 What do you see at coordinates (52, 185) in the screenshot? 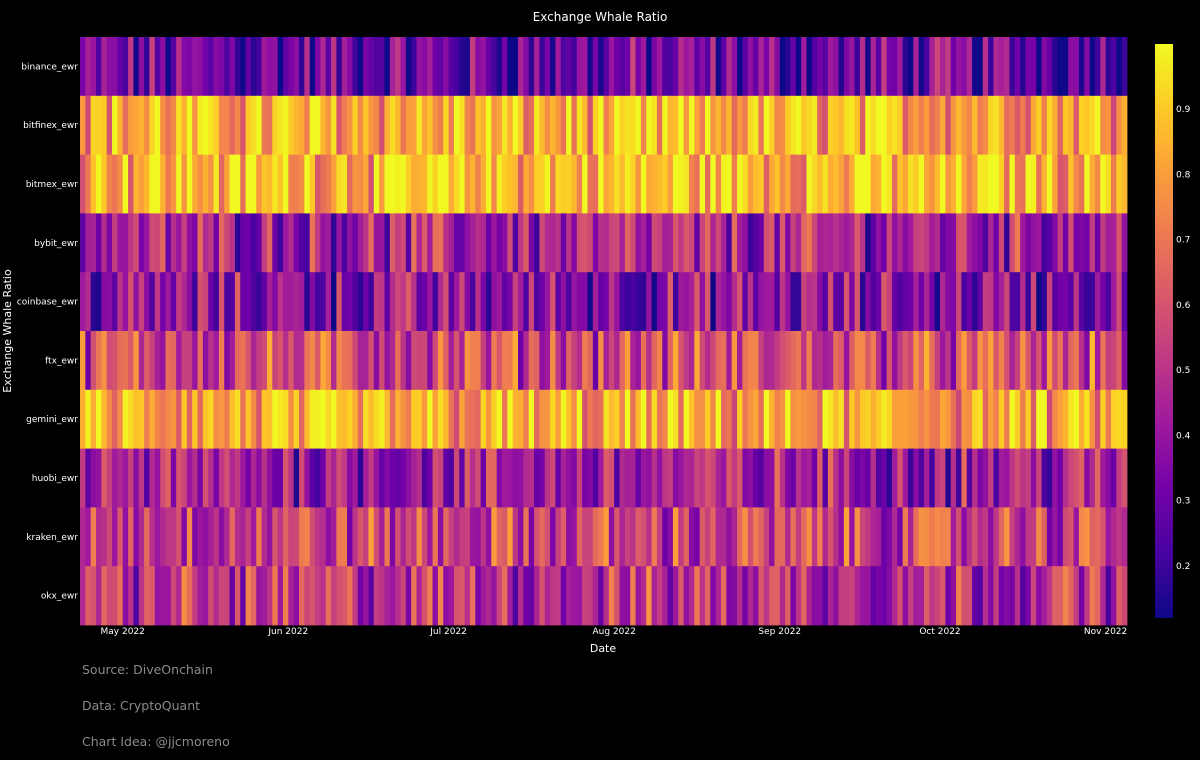
I see `y-tick-label: bitmex_ewr` at bounding box center [52, 185].